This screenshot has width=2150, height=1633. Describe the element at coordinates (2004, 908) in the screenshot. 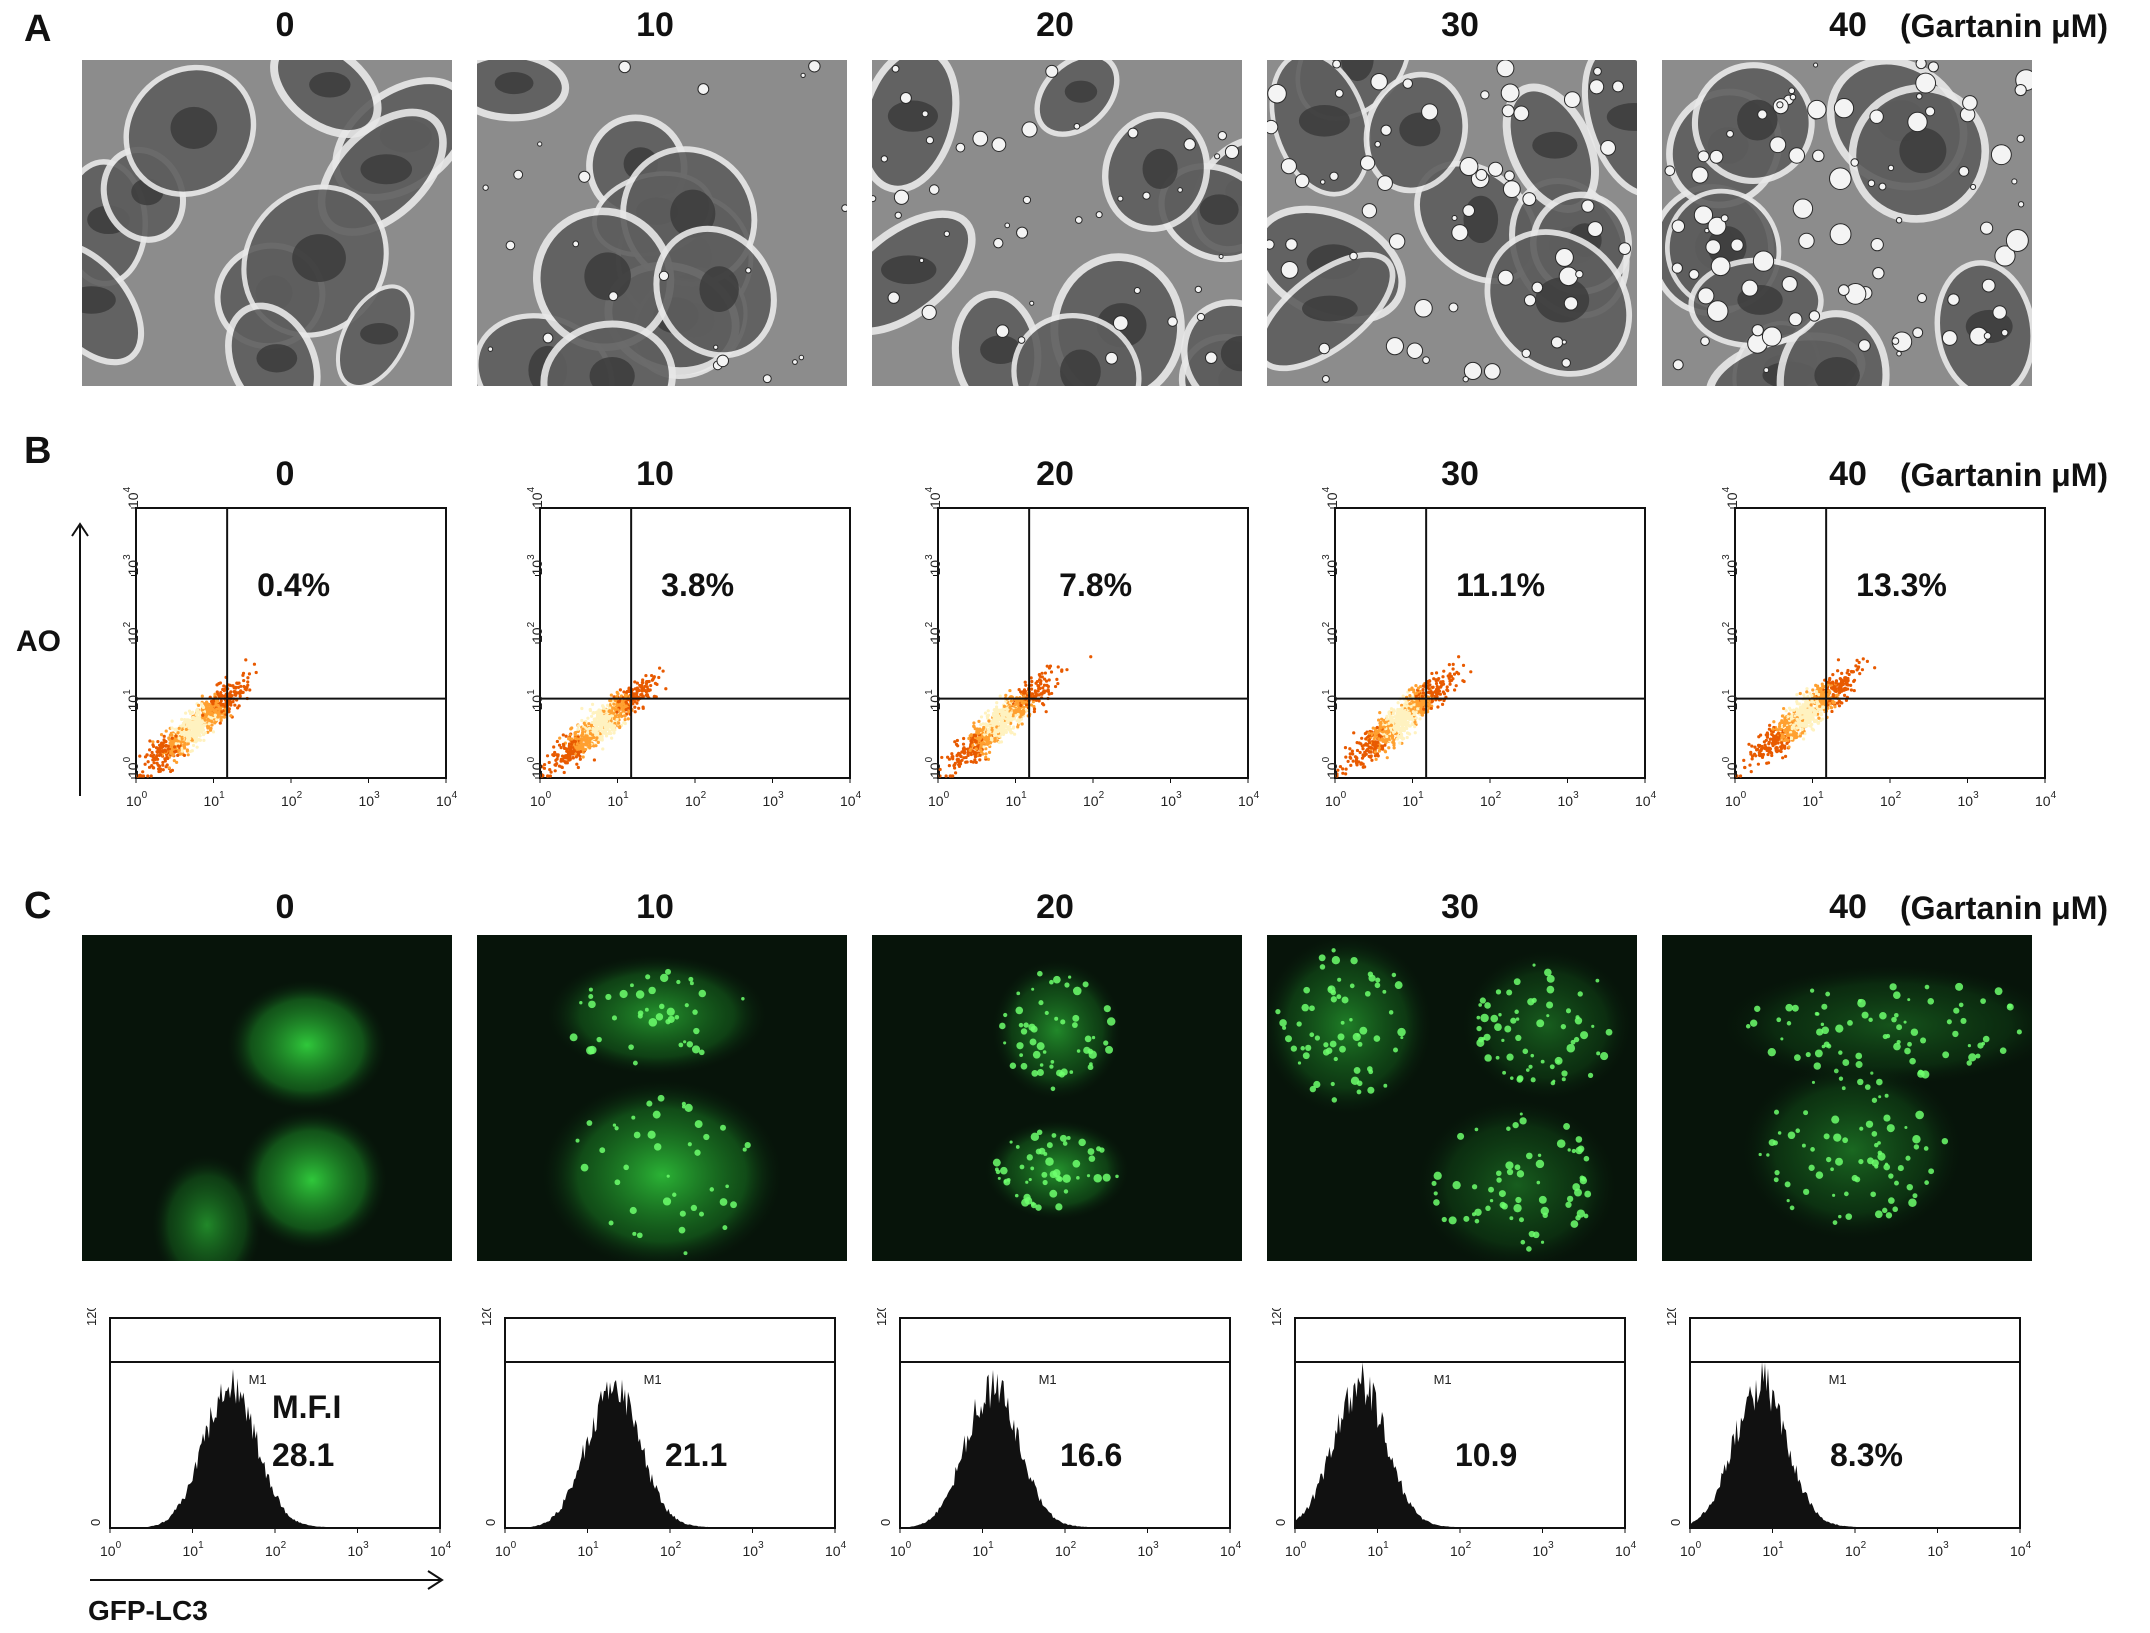

I see `unit-label-c: (Gartanin μM)` at that location.